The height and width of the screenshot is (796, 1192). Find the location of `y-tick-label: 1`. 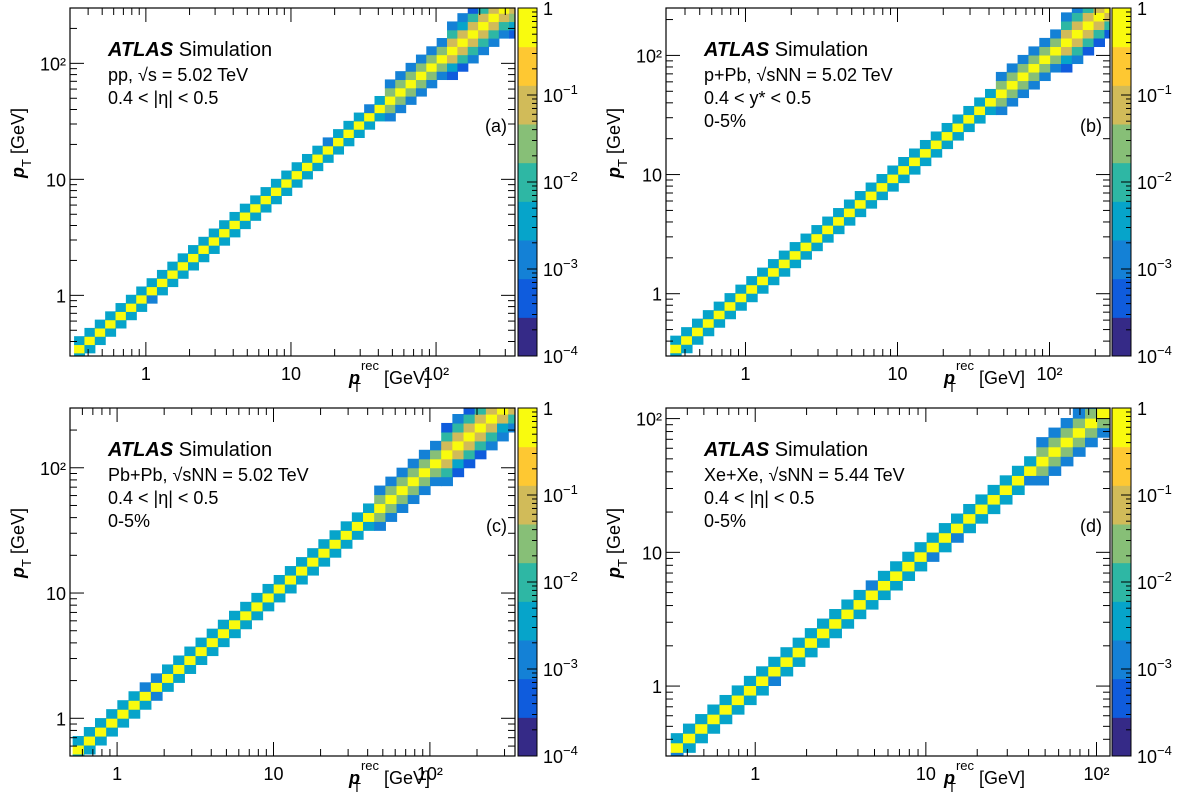

y-tick-label: 1 is located at coordinates (61, 719).